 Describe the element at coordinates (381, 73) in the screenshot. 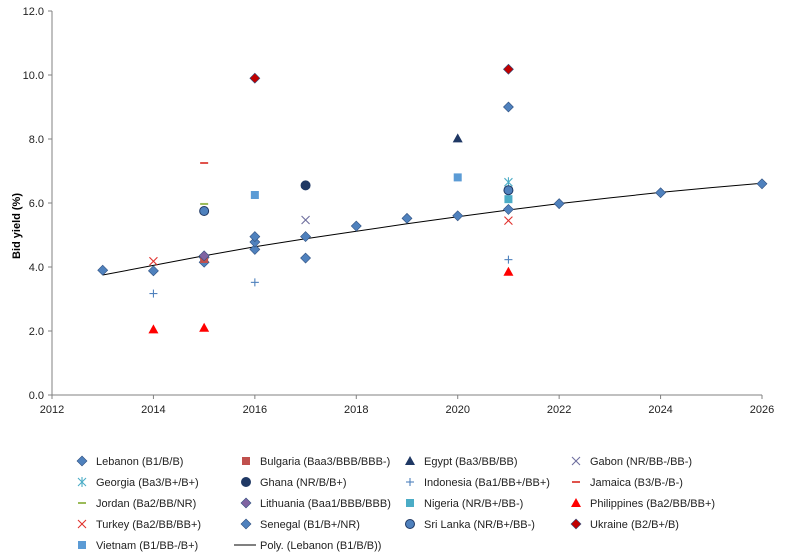

I see `series-ukraine` at that location.